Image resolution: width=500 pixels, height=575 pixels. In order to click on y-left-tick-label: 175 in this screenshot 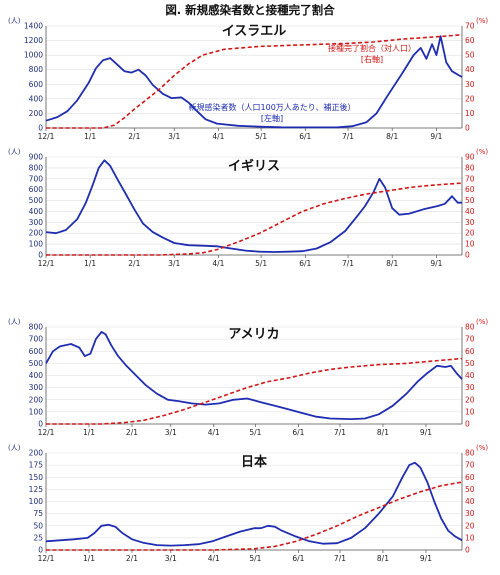, I will do `click(36, 465)`.